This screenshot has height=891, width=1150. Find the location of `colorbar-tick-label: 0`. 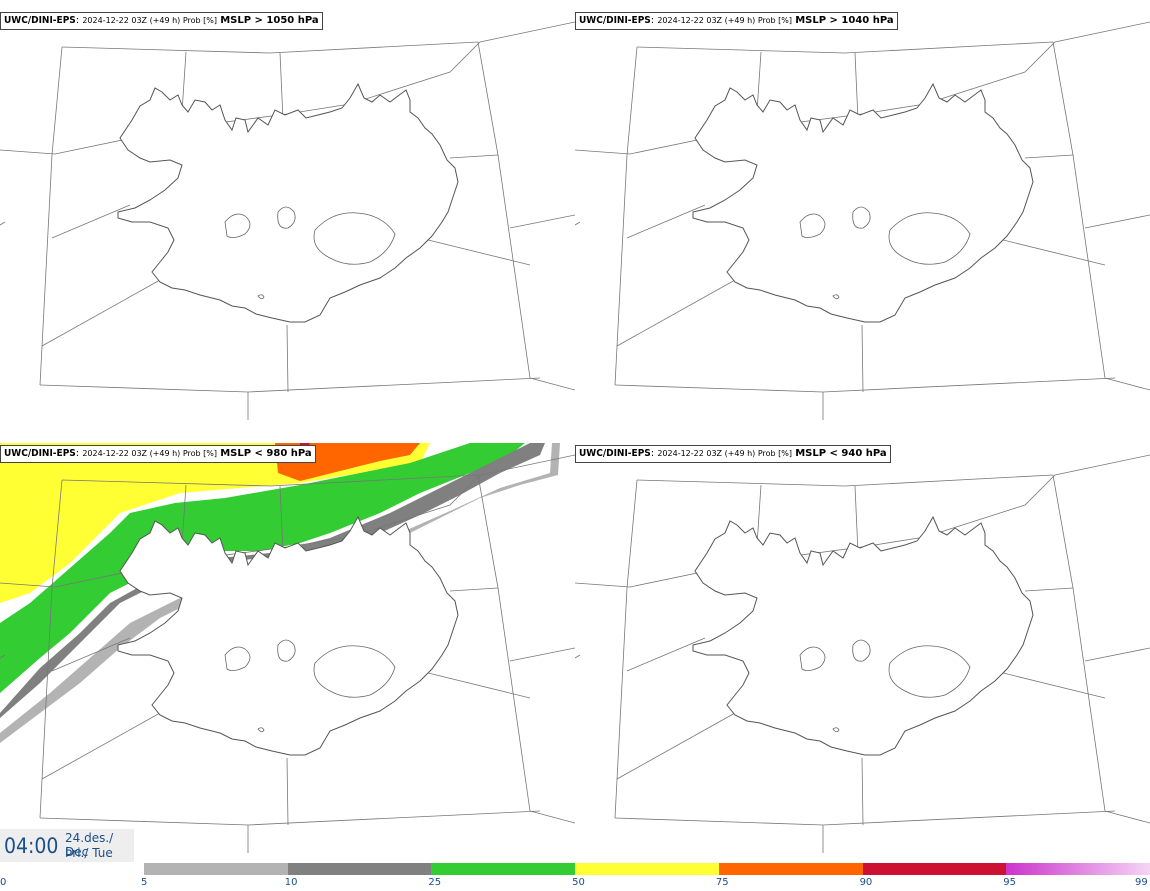

colorbar-tick-label: 0 is located at coordinates (3, 882).